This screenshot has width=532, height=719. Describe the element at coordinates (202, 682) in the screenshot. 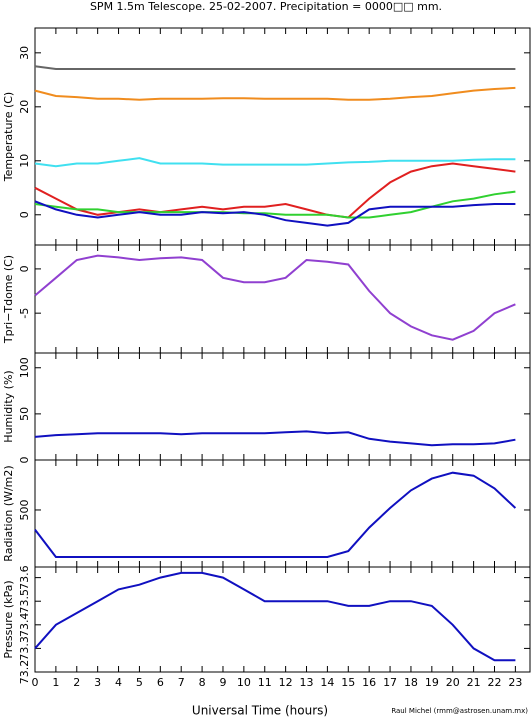

I see `x-tick-label: 8` at that location.